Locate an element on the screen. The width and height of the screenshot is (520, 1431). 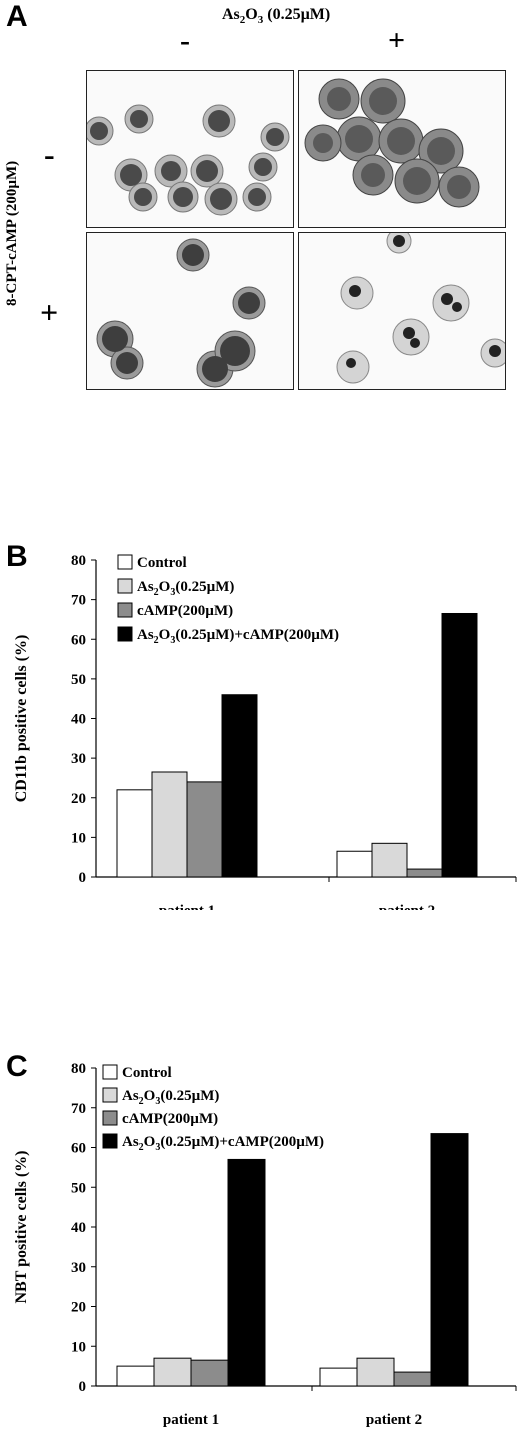
col-minus-label: - is located at coordinates (185, 40).